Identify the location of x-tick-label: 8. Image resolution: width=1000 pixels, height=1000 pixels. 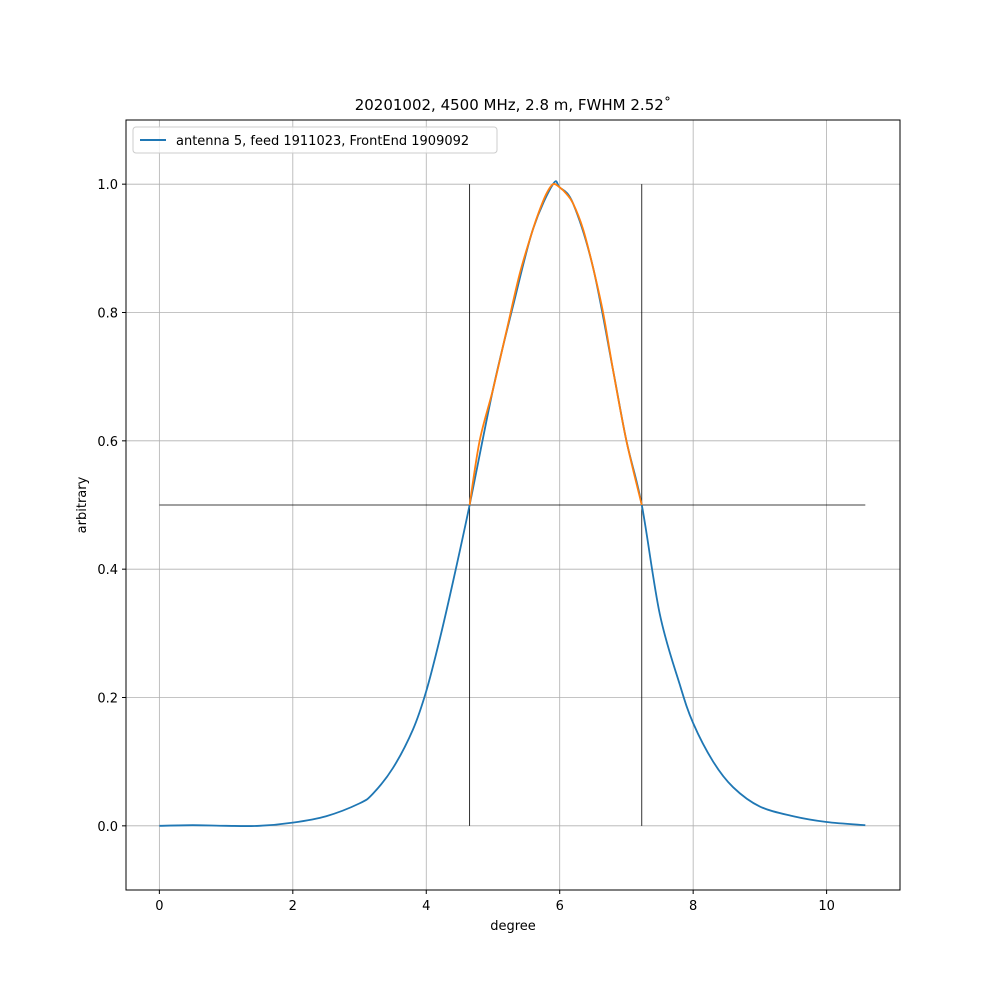
(693, 906).